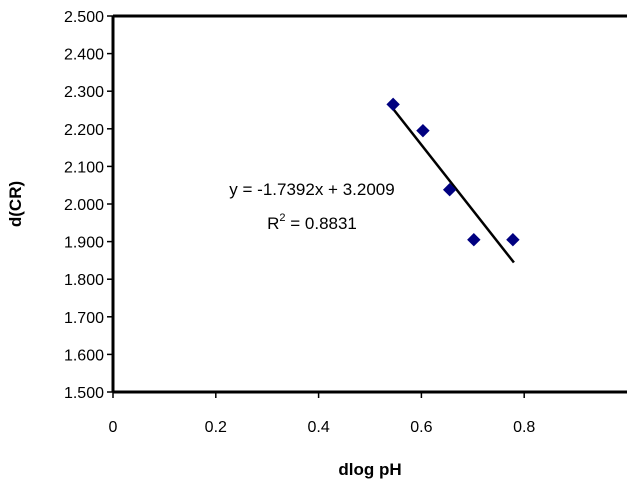 The image size is (627, 487). What do you see at coordinates (84, 355) in the screenshot?
I see `y-tick-label: 1.600` at bounding box center [84, 355].